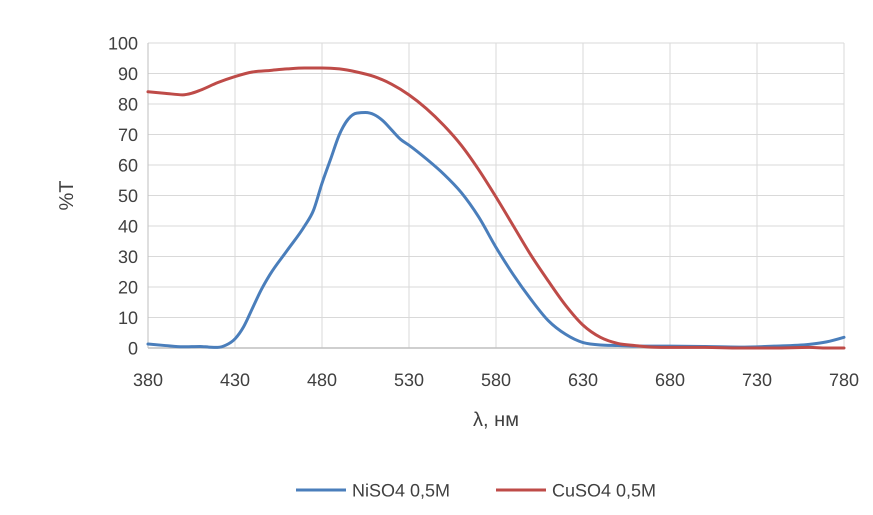 This screenshot has height=515, width=873. What do you see at coordinates (128, 287) in the screenshot?
I see `y-tick-label: 20` at bounding box center [128, 287].